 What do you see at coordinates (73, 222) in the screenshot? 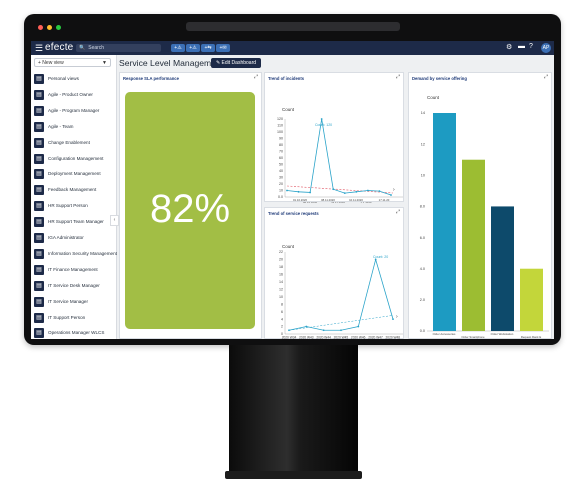
I see `sidebar-item: ▤ HR Support Team Manager` at bounding box center [73, 222].